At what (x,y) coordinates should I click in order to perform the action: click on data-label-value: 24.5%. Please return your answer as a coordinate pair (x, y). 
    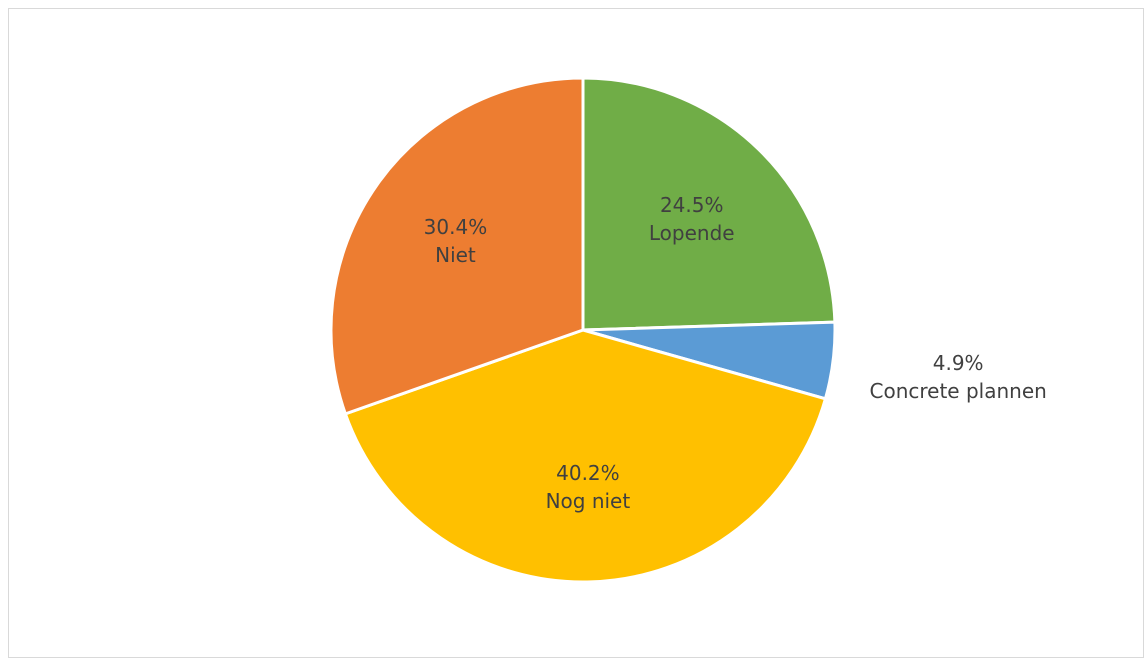
    Looking at the image, I should click on (692, 205).